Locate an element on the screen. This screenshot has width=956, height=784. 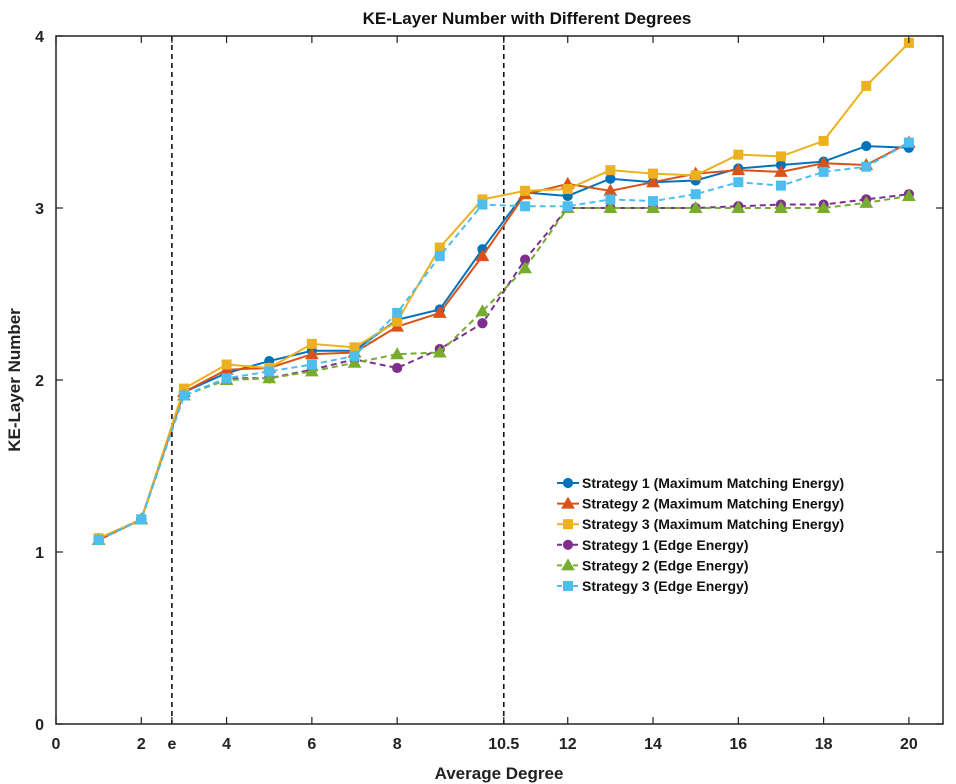
legend-label: Strategy 1 (Maximum Matching Energy) is located at coordinates (713, 483).